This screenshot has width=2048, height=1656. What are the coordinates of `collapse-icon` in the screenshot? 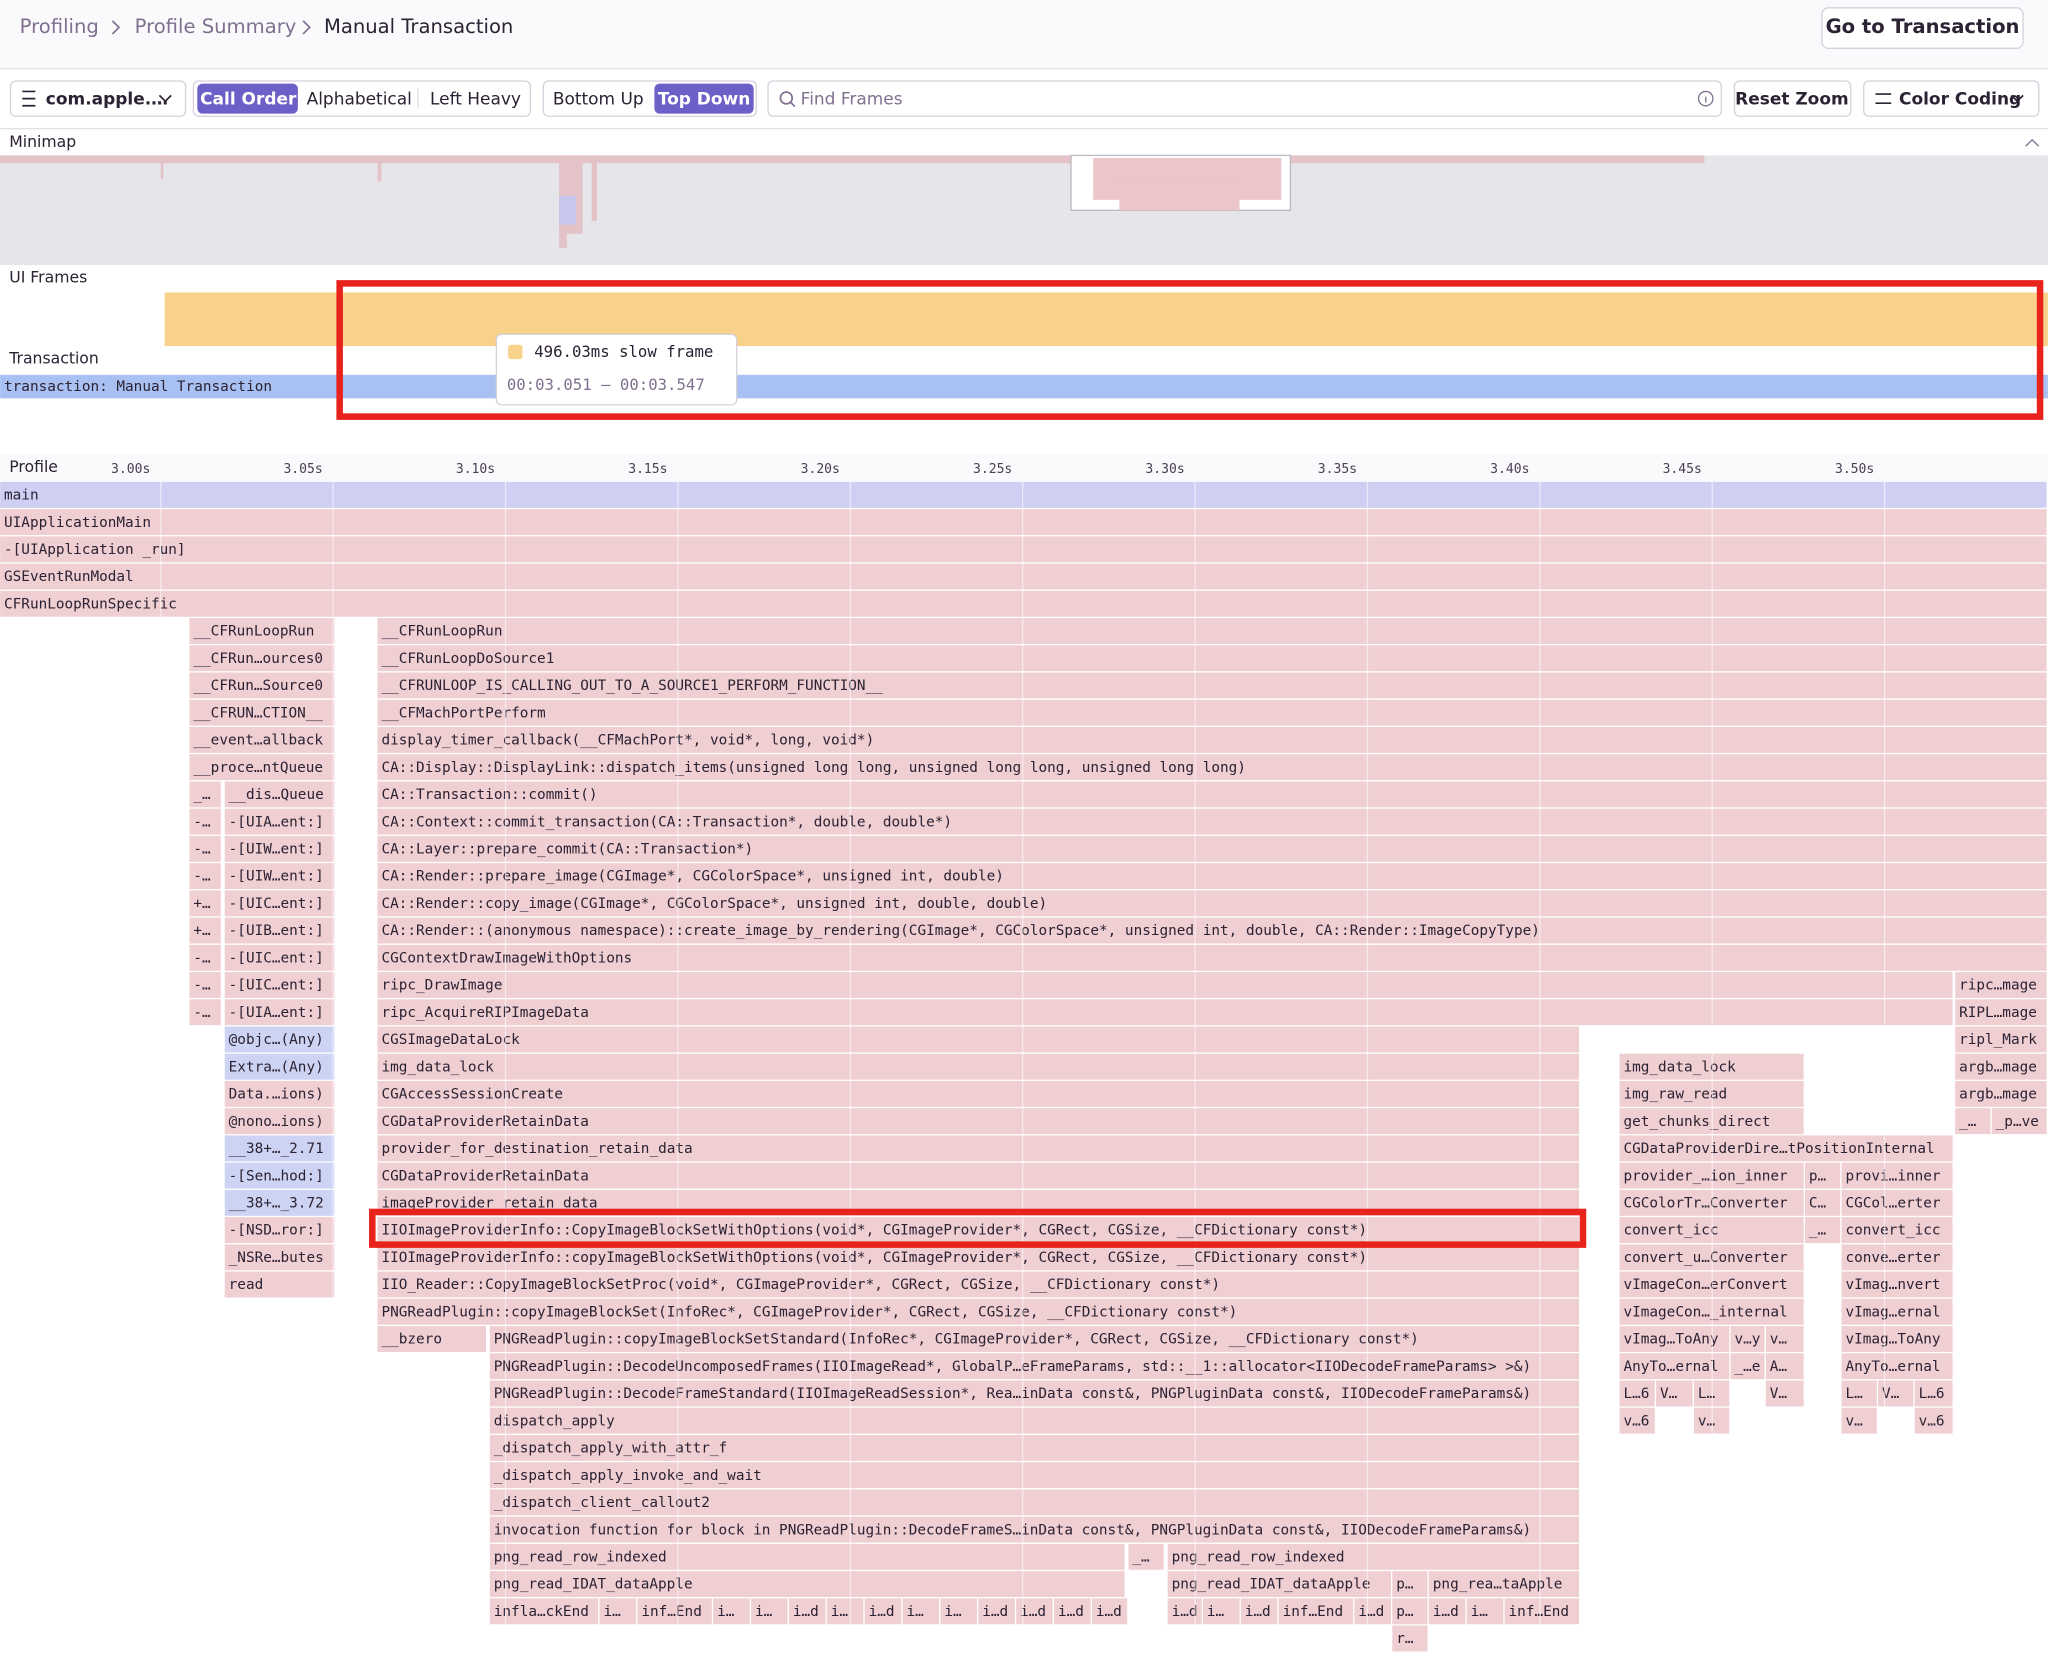 It's located at (2032, 142).